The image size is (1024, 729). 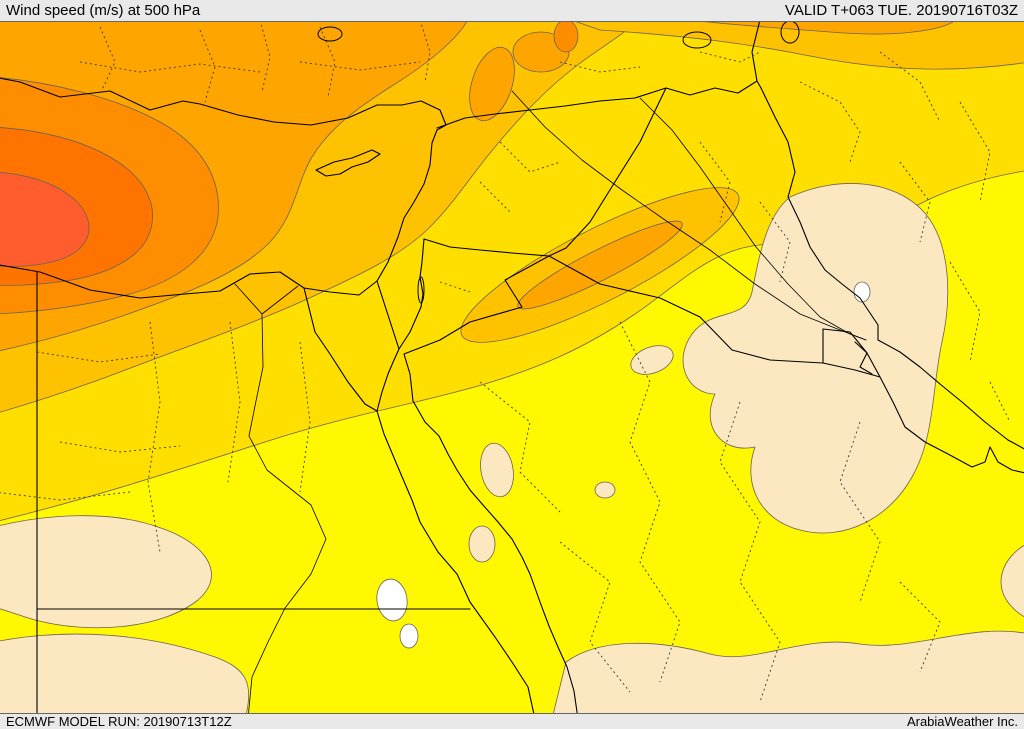 I want to click on brand-label: ArabiaWeather Inc., so click(x=962, y=721).